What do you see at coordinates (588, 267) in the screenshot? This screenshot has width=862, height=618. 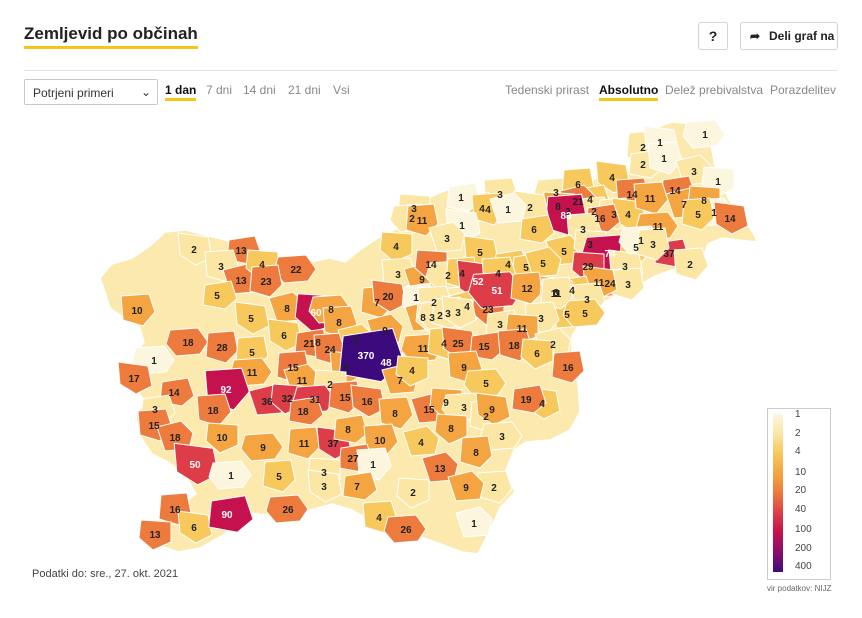 I see `municipality-value-label: 29` at bounding box center [588, 267].